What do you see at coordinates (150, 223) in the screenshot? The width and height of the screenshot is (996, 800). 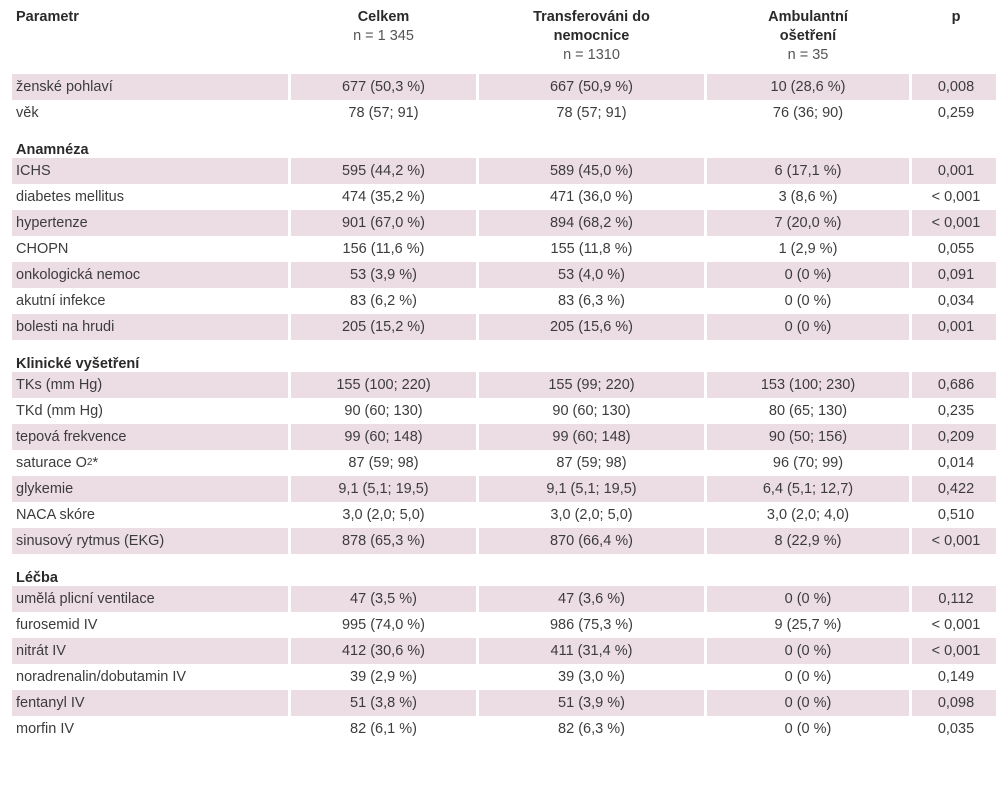 I see `cell-label: hypertenze` at bounding box center [150, 223].